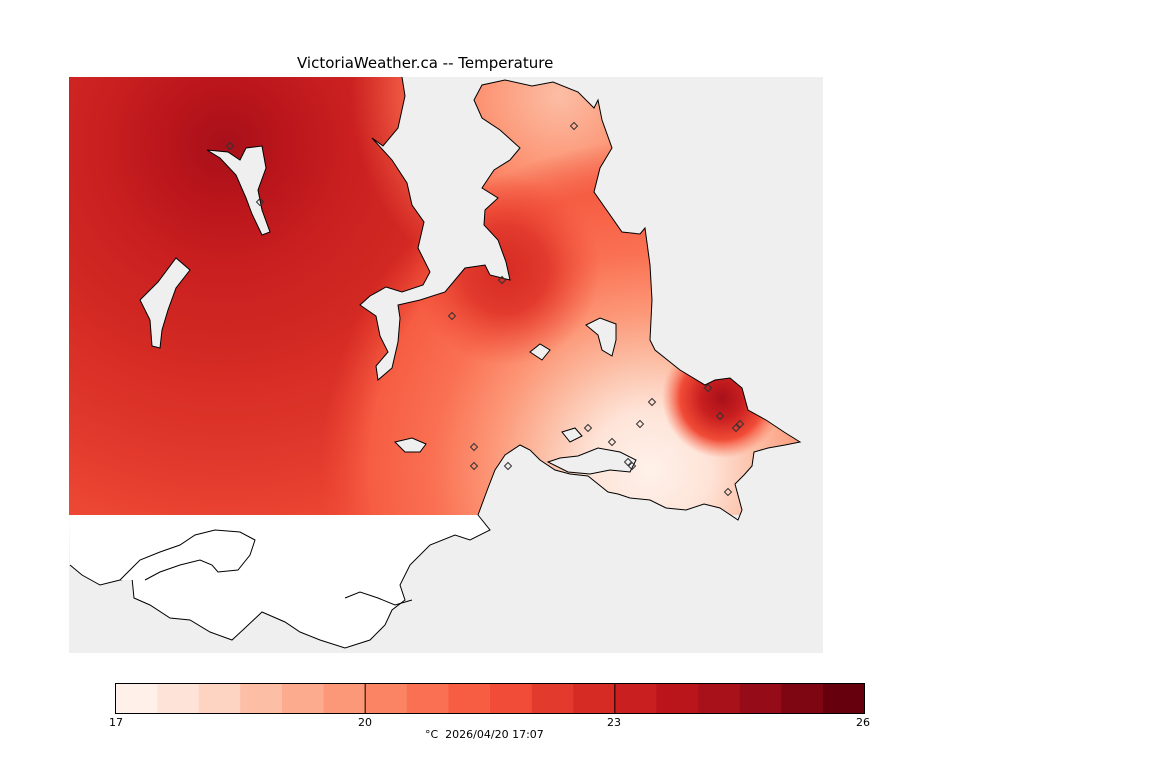  I want to click on colorbar-tick-label: 20, so click(365, 722).